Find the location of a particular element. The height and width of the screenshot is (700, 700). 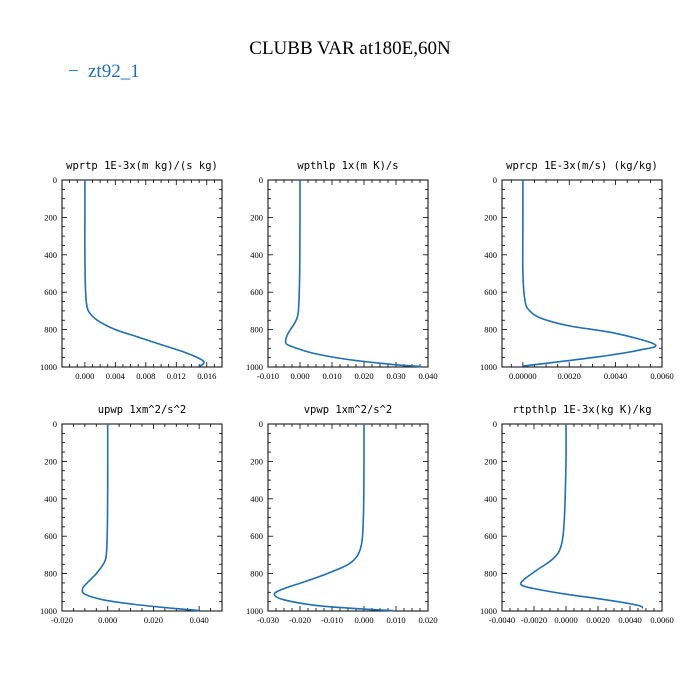

legend-label: zt92_1 is located at coordinates (114, 71).